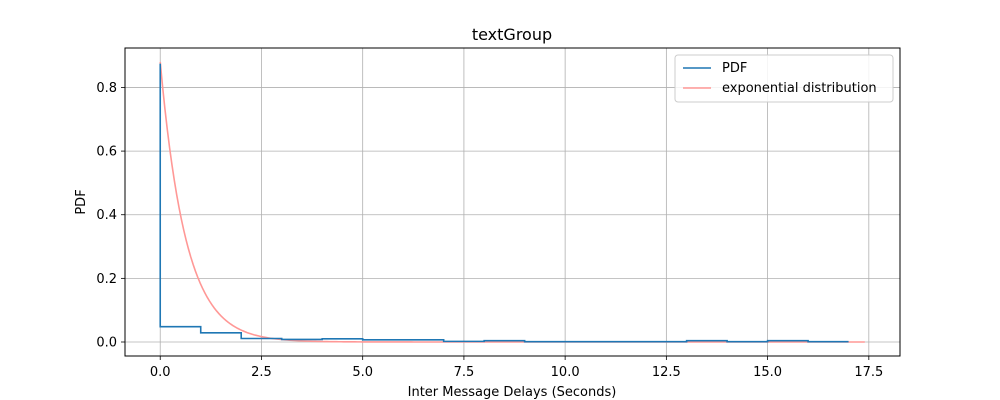 This screenshot has width=1000, height=400. Describe the element at coordinates (799, 88) in the screenshot. I see `legend-label-exponential: exponential distribution` at that location.